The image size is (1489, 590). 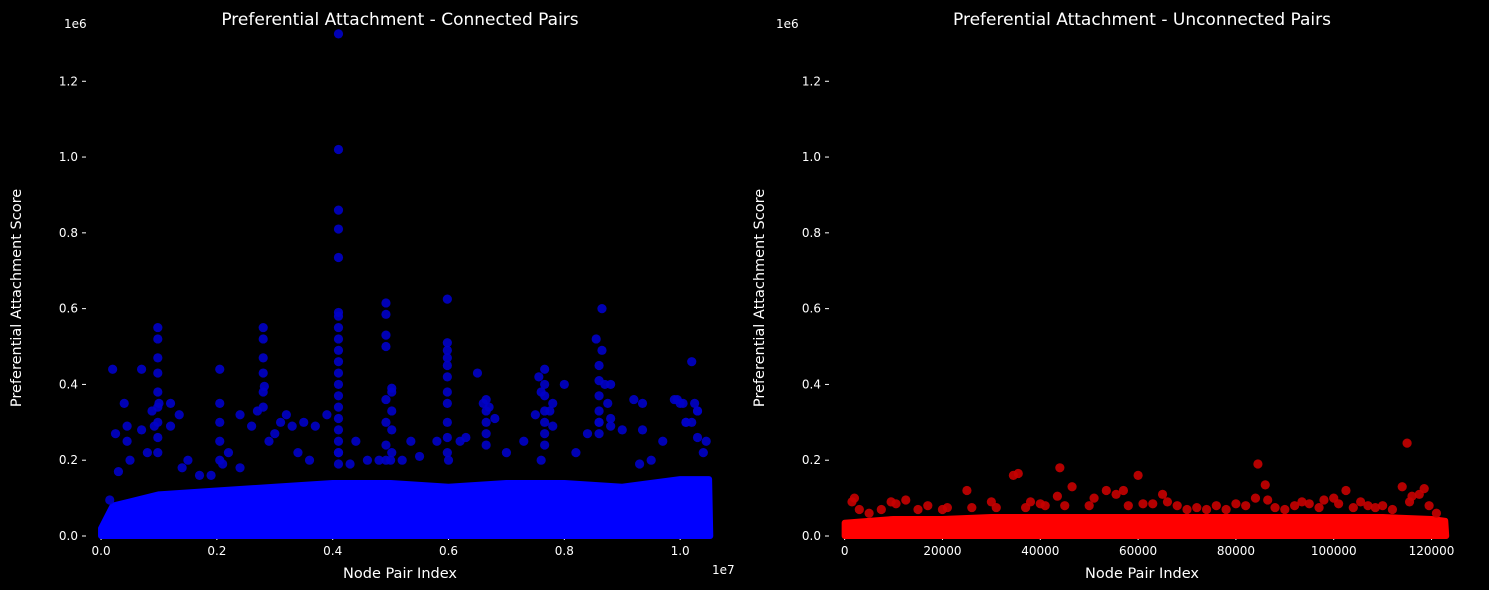 I want to click on x-tick-label: 0.6, so click(x=448, y=551).